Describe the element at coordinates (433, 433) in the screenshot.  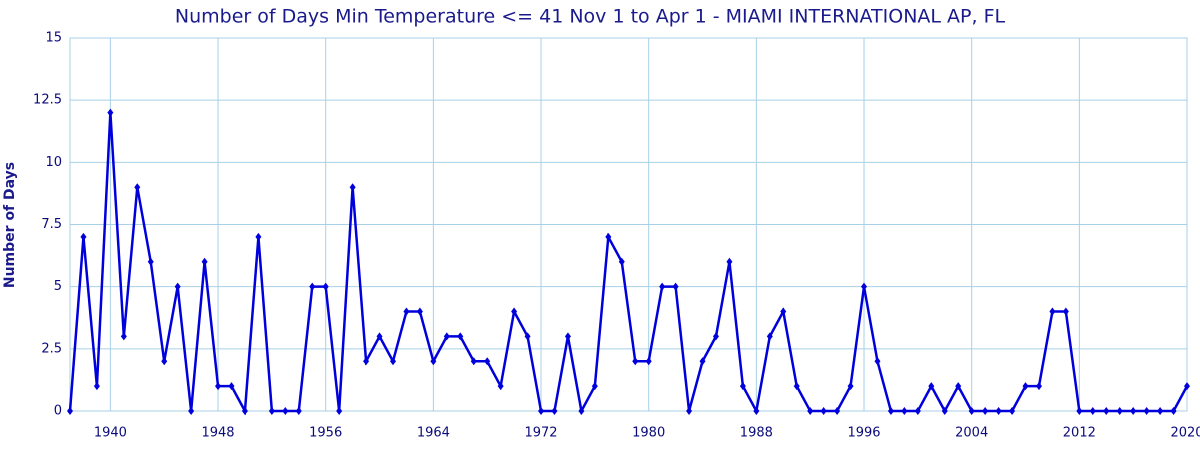
I see `x-tick-label: 1964` at that location.